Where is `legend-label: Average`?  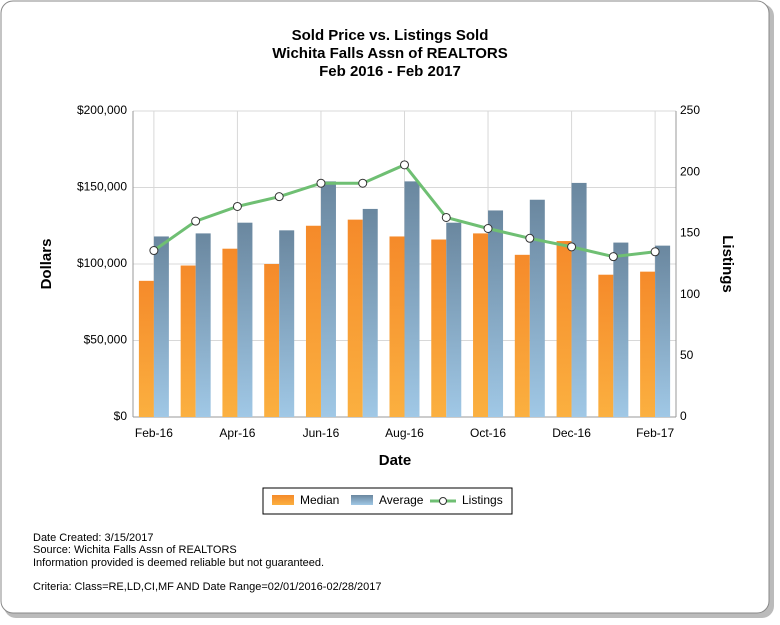
legend-label: Average is located at coordinates (401, 500).